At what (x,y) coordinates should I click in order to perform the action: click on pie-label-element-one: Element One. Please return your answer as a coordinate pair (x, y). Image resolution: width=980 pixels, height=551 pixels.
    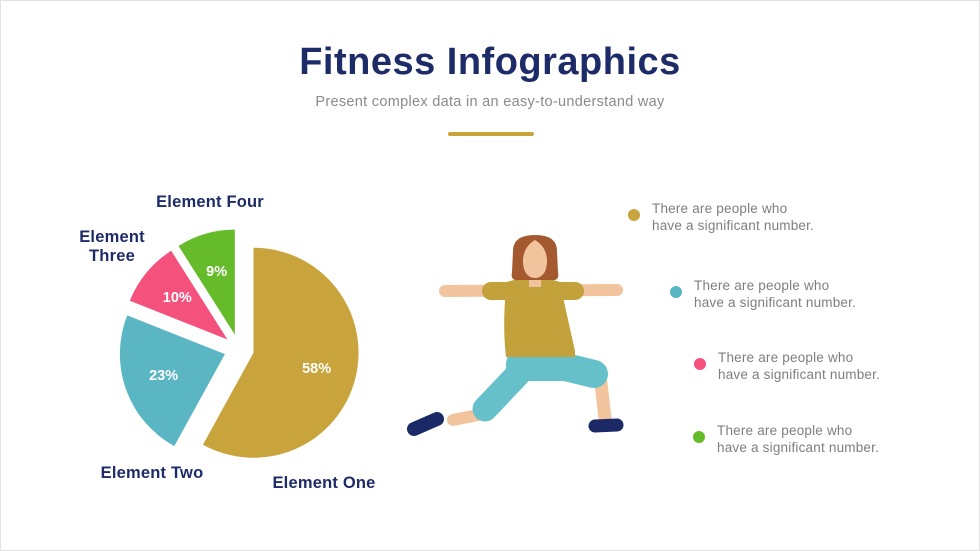
    Looking at the image, I should click on (324, 483).